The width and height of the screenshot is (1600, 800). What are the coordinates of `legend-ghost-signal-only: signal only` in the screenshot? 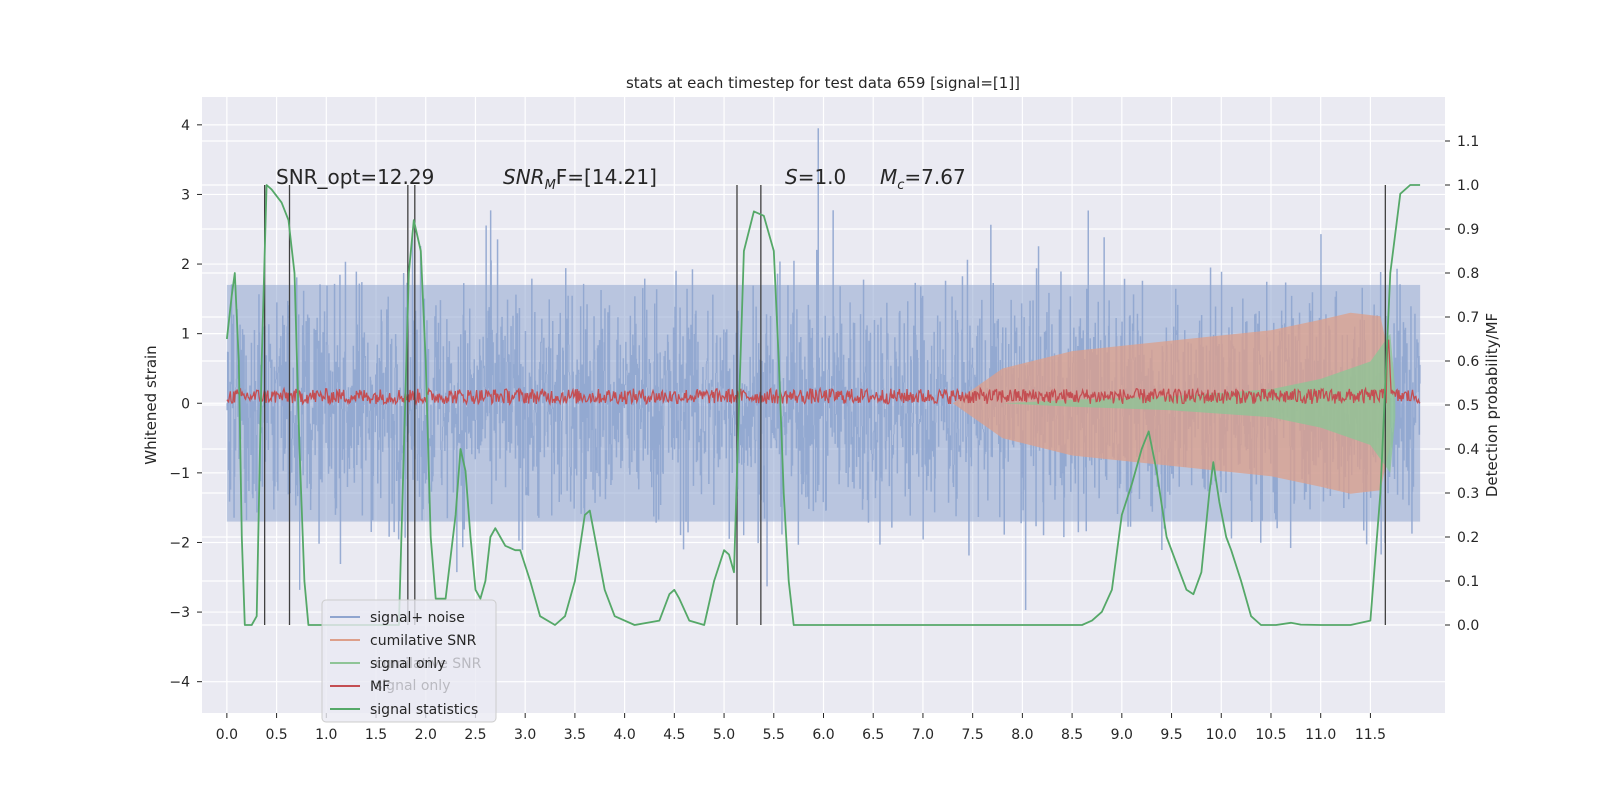 It's located at (412, 686).